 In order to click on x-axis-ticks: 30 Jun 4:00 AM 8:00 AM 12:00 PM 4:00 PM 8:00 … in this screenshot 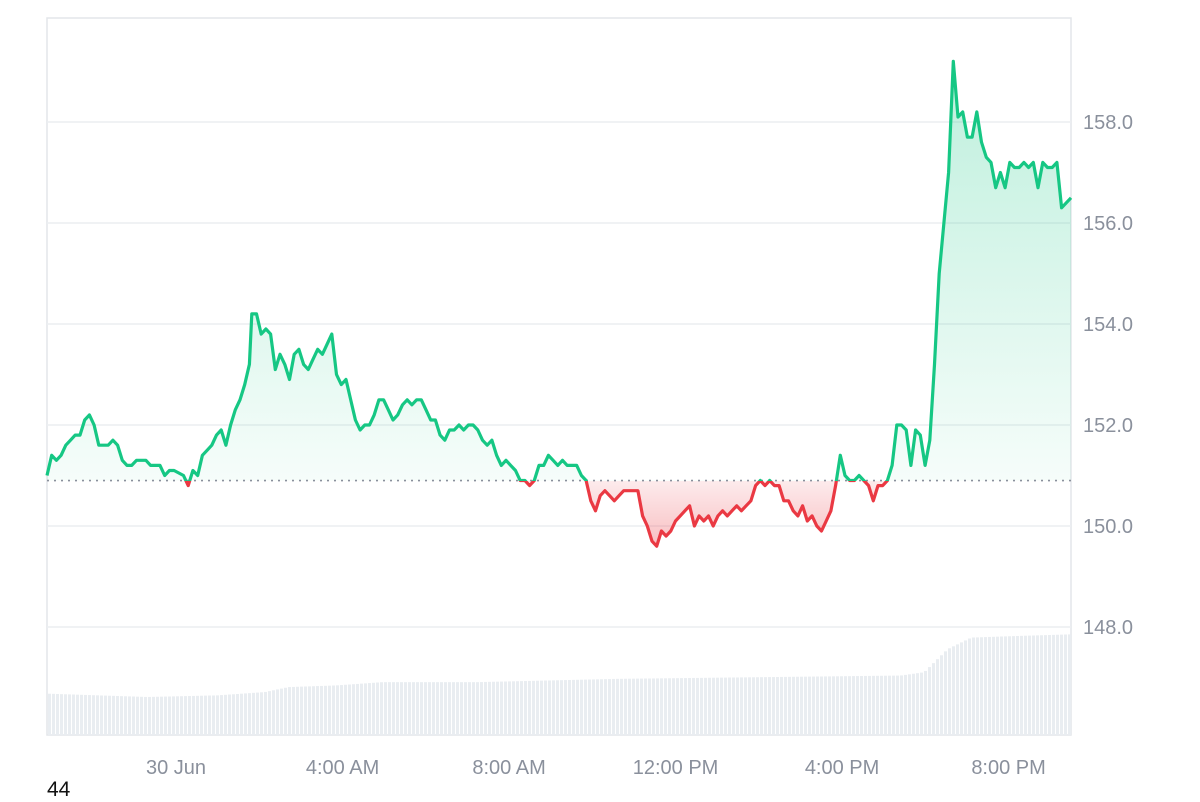, I will do `click(596, 768)`.